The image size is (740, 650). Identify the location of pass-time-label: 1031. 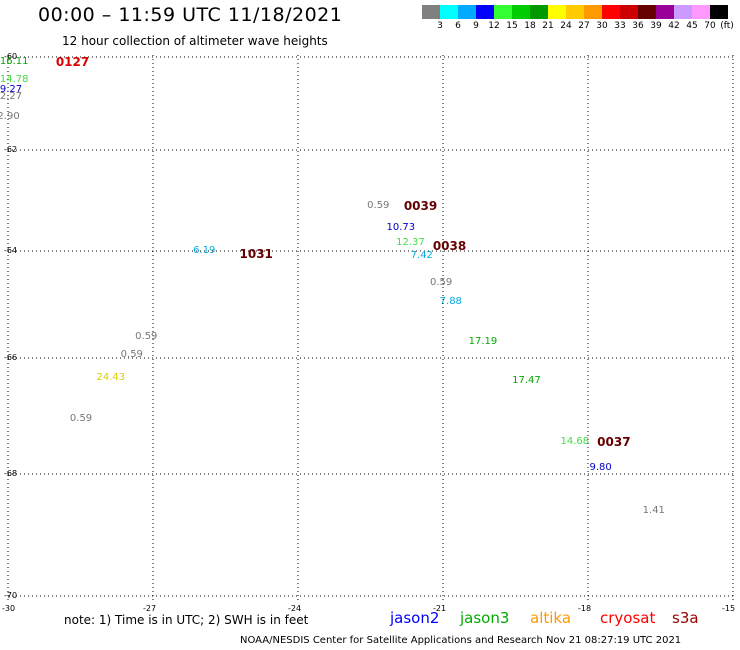
(256, 253).